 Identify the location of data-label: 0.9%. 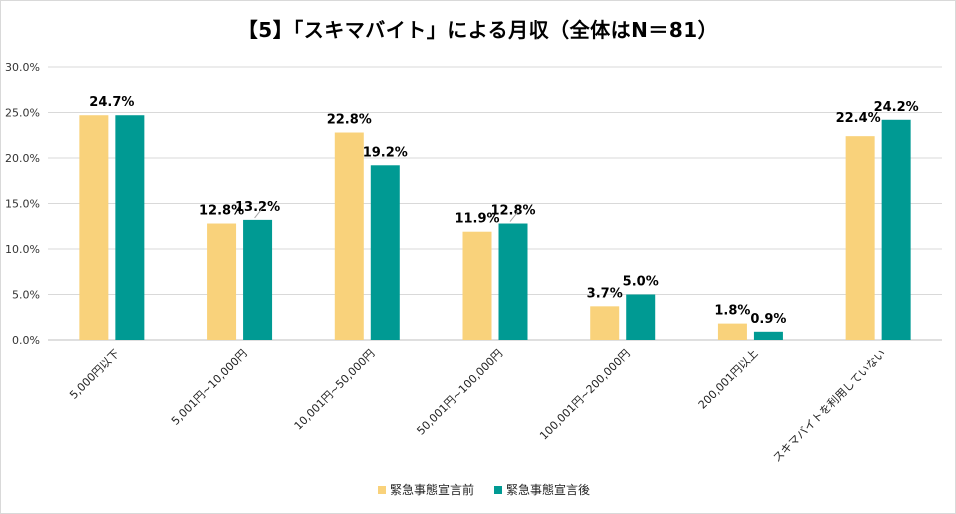
(768, 319).